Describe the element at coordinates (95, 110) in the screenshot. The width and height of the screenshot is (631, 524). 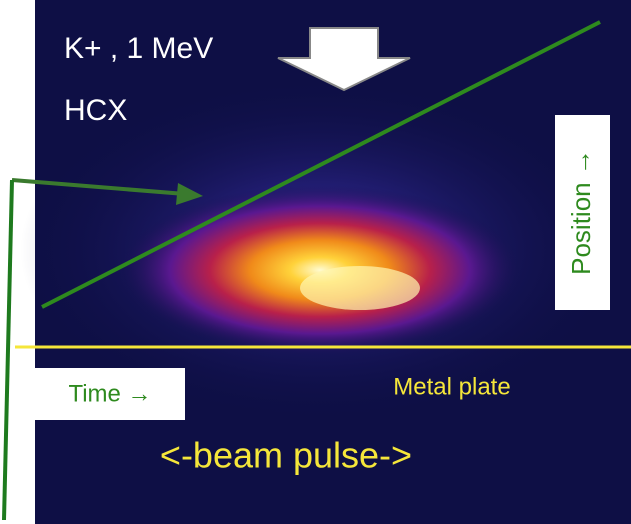
I see `source-label: HCX` at that location.